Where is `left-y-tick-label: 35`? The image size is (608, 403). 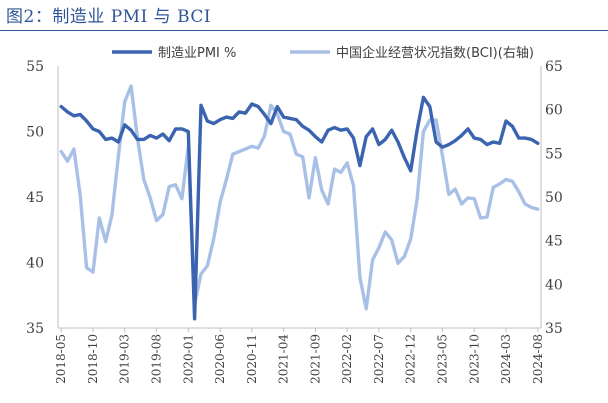 left-y-tick-label: 35 is located at coordinates (35, 329).